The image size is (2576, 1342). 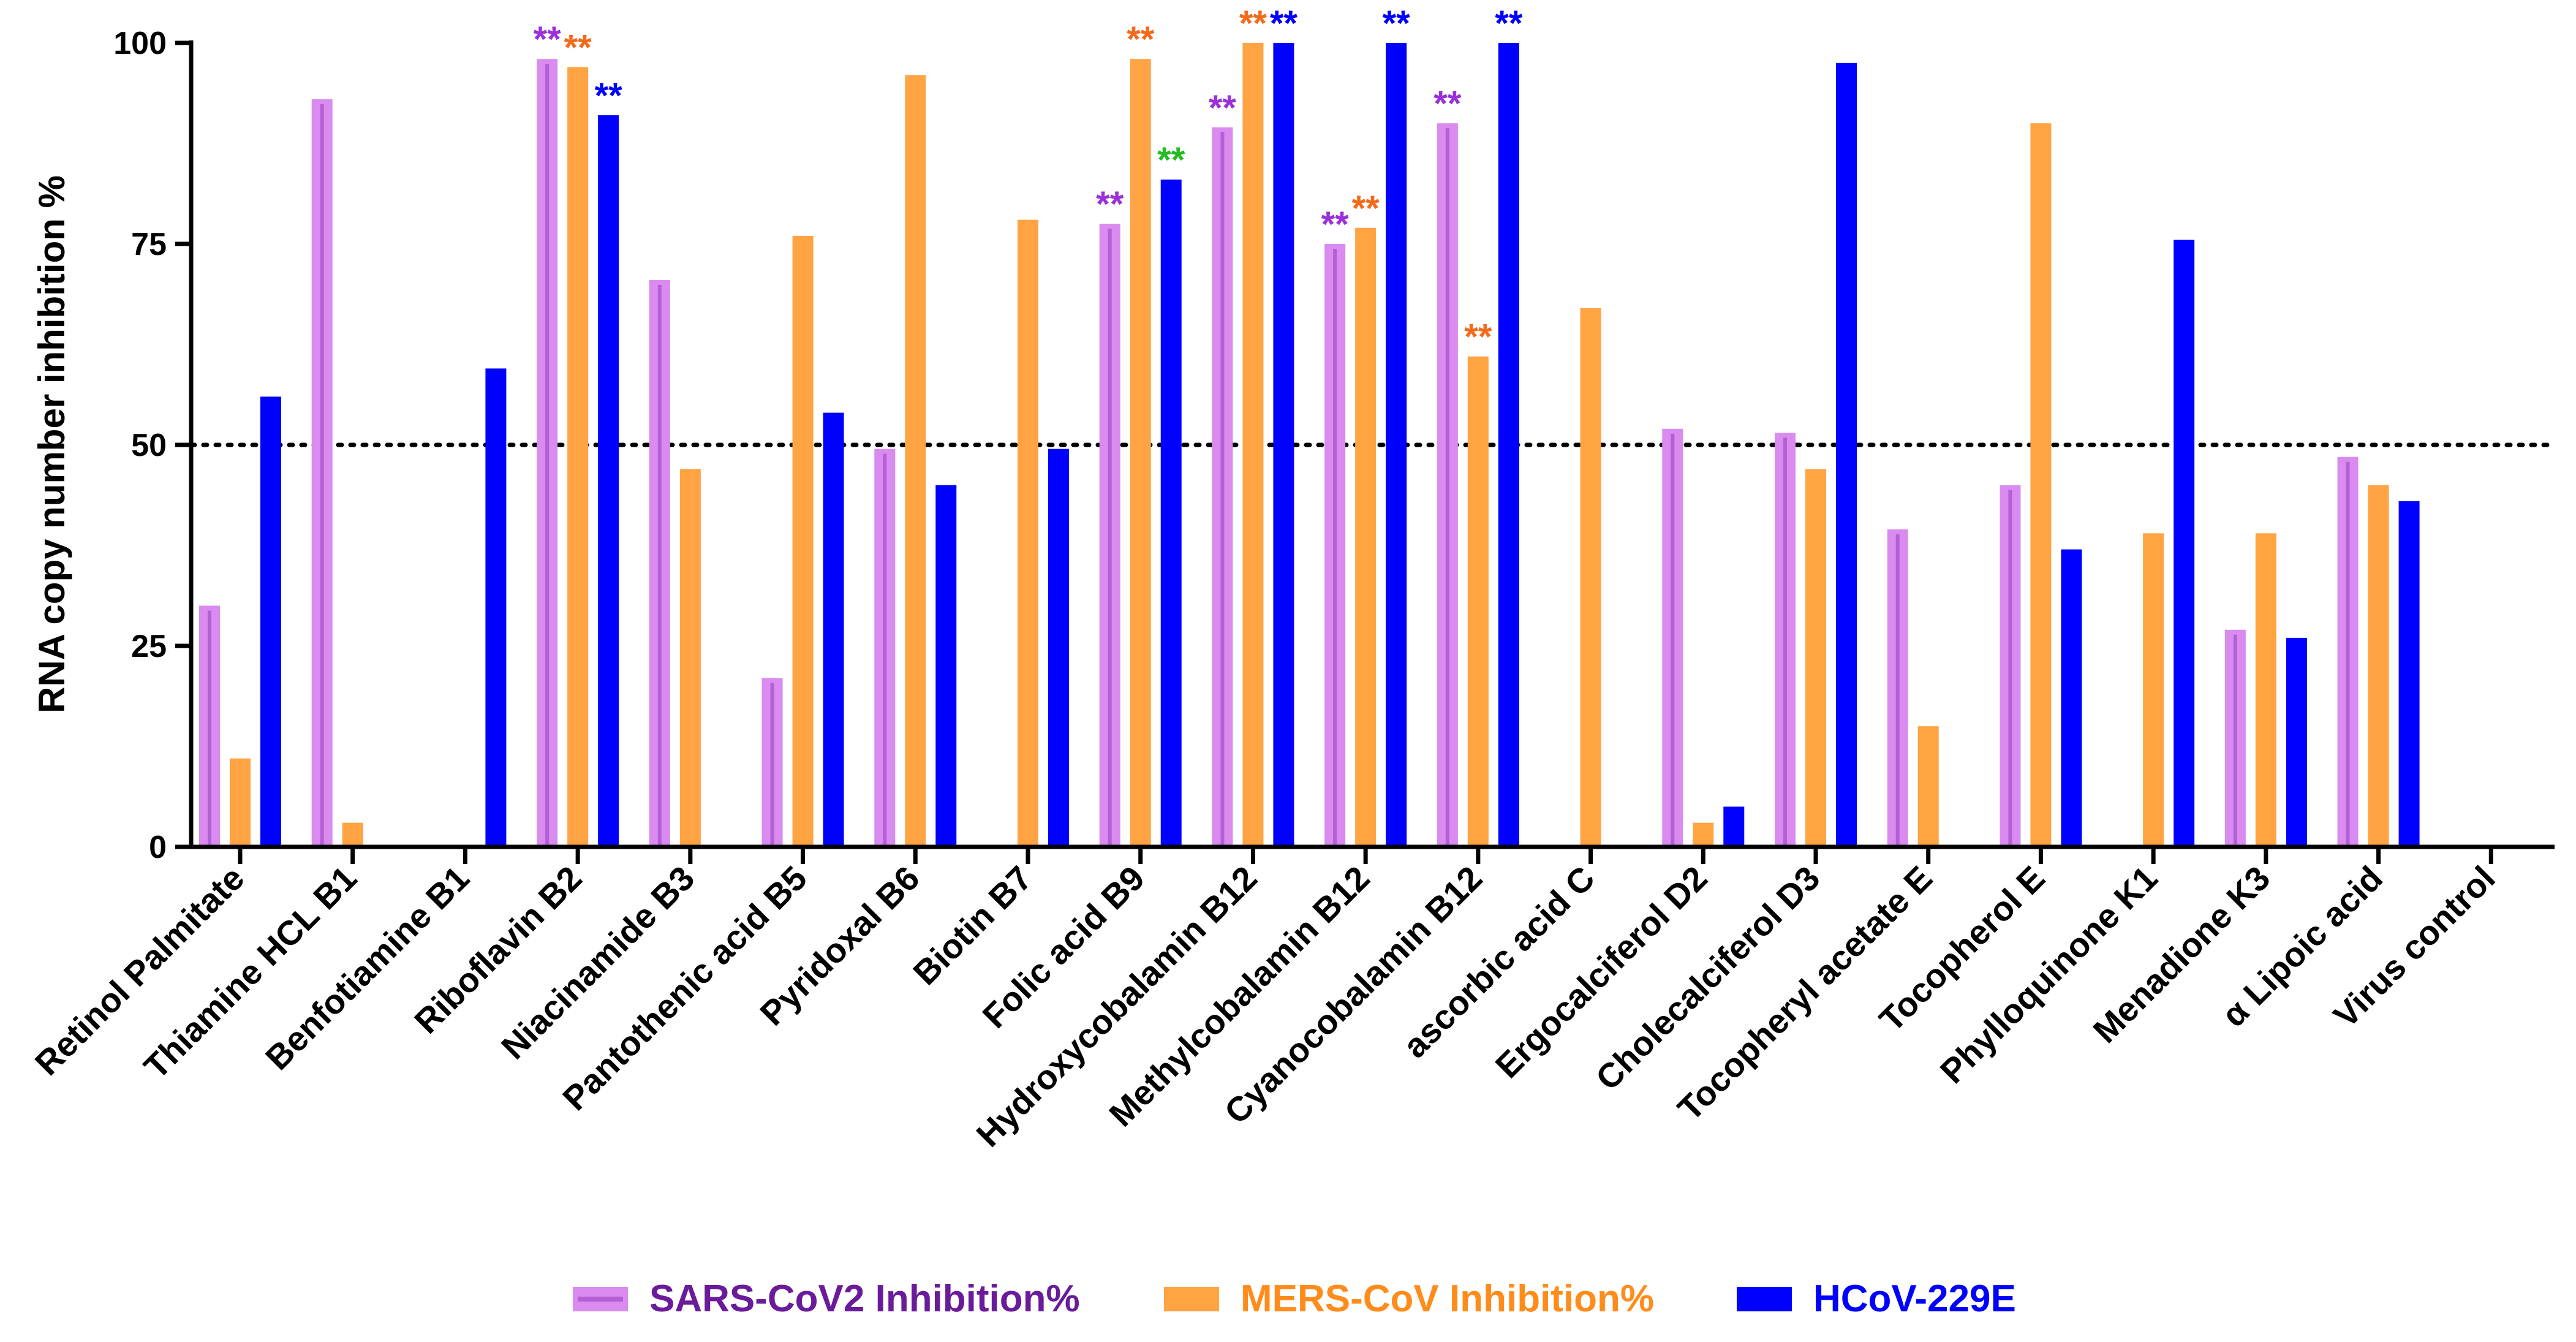 I want to click on x-tick-label: Phylloquinone K1, so click(x=2049, y=975).